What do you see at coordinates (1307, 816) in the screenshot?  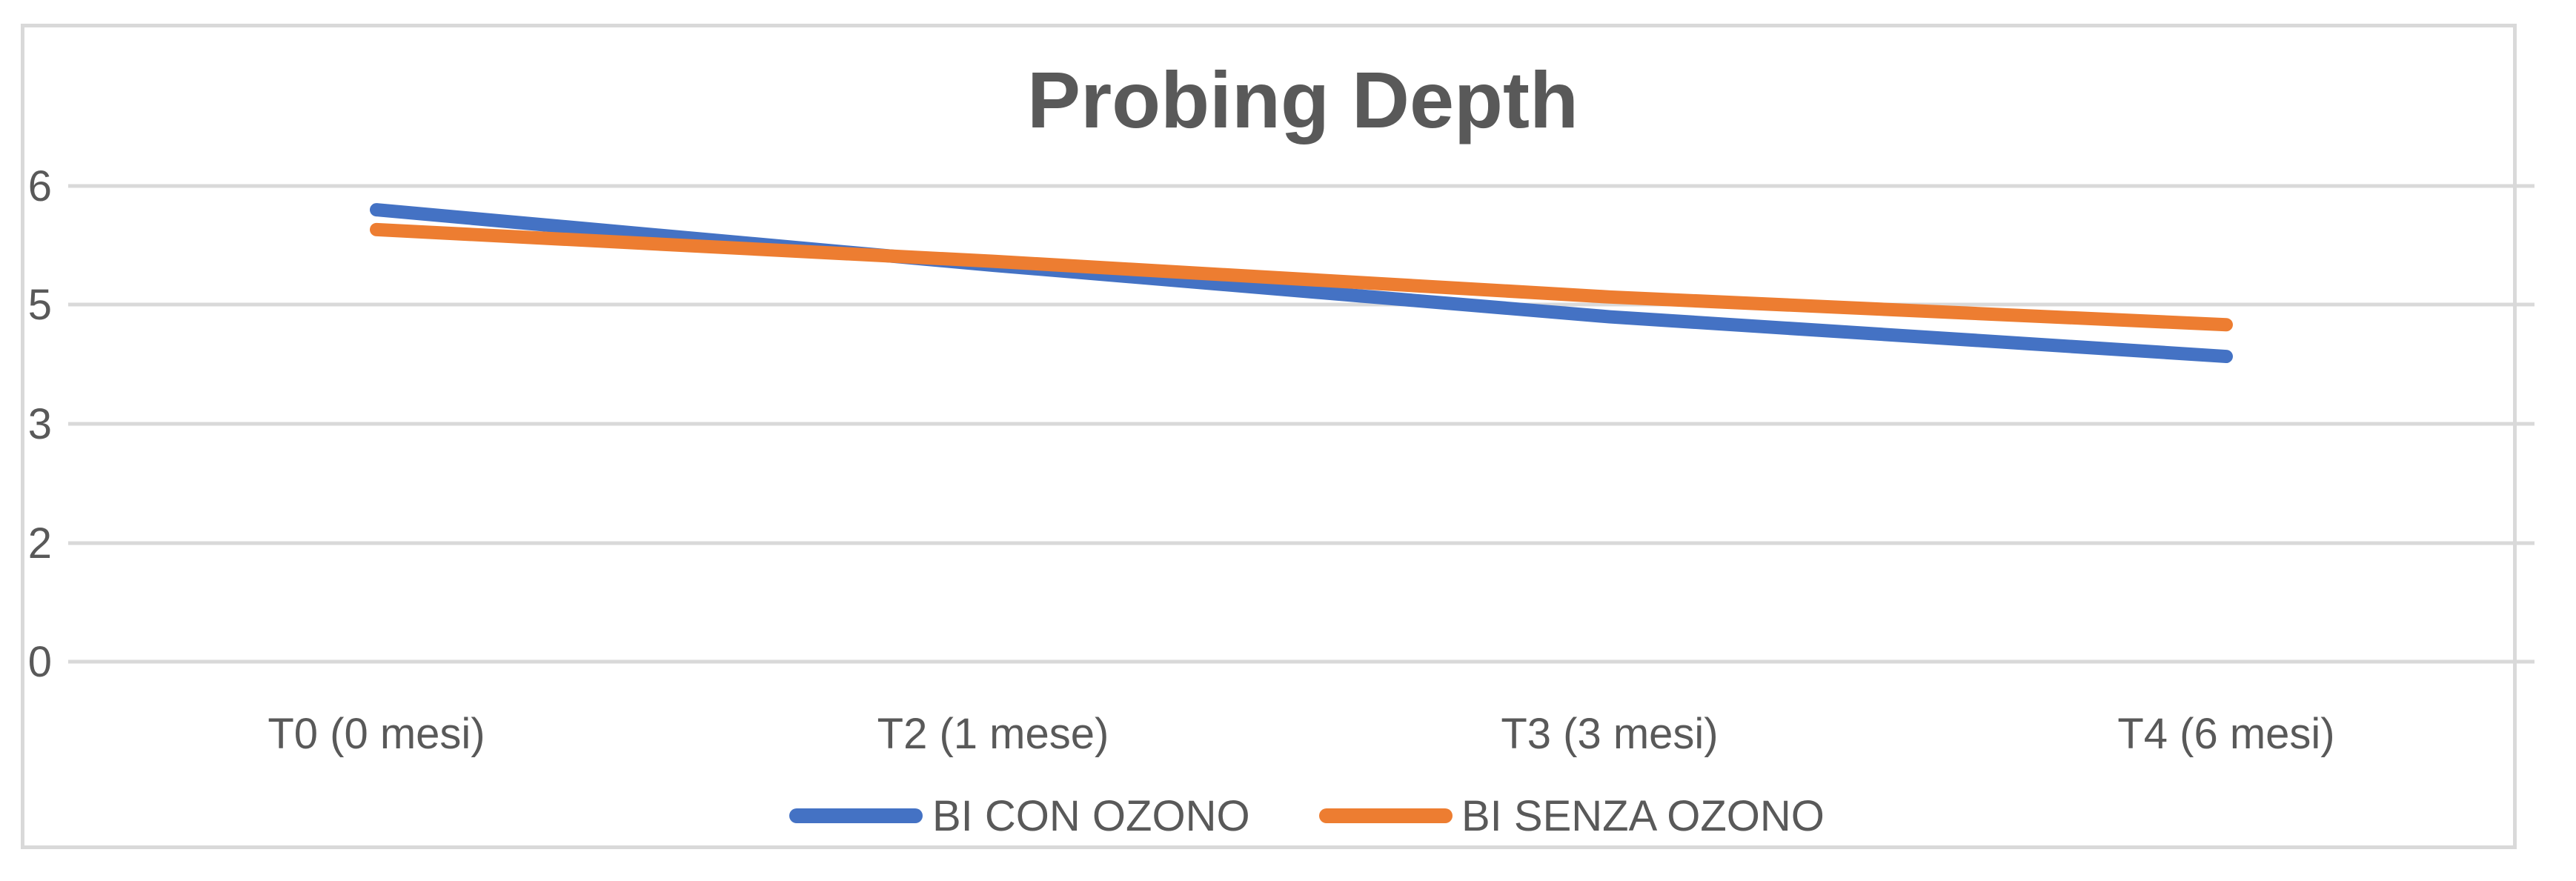 I see `legend: BI CON OZONO BI SENZA OZONO` at bounding box center [1307, 816].